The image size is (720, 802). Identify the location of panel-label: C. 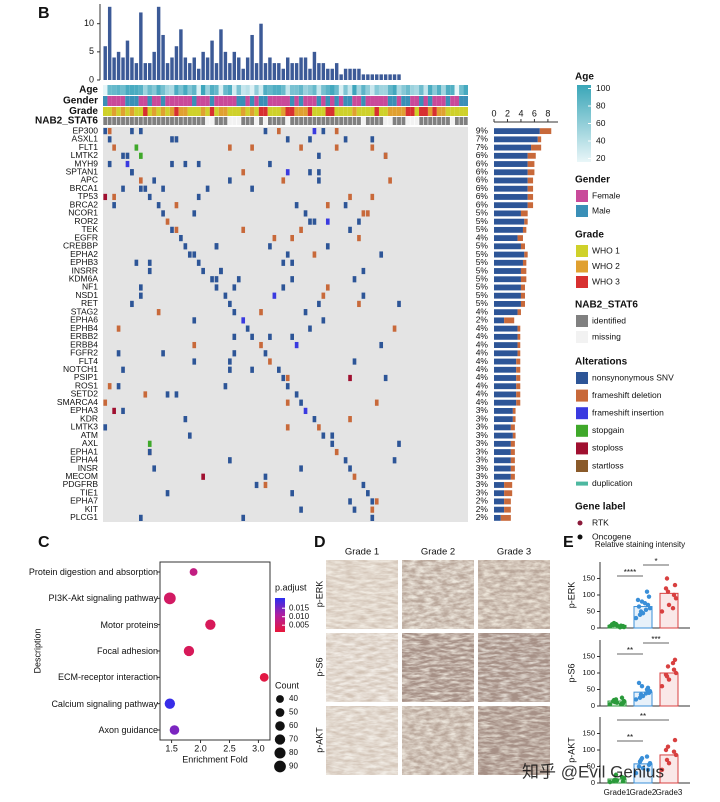
(44, 542).